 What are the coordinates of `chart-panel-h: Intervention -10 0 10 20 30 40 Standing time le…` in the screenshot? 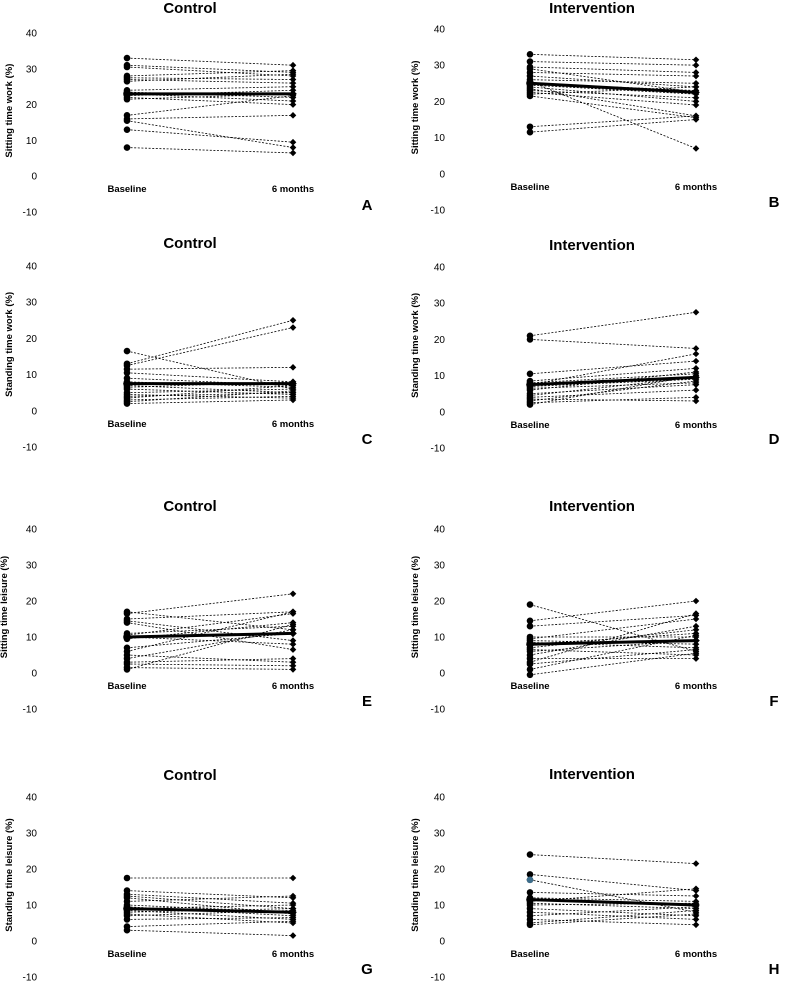 It's located at (594, 874).